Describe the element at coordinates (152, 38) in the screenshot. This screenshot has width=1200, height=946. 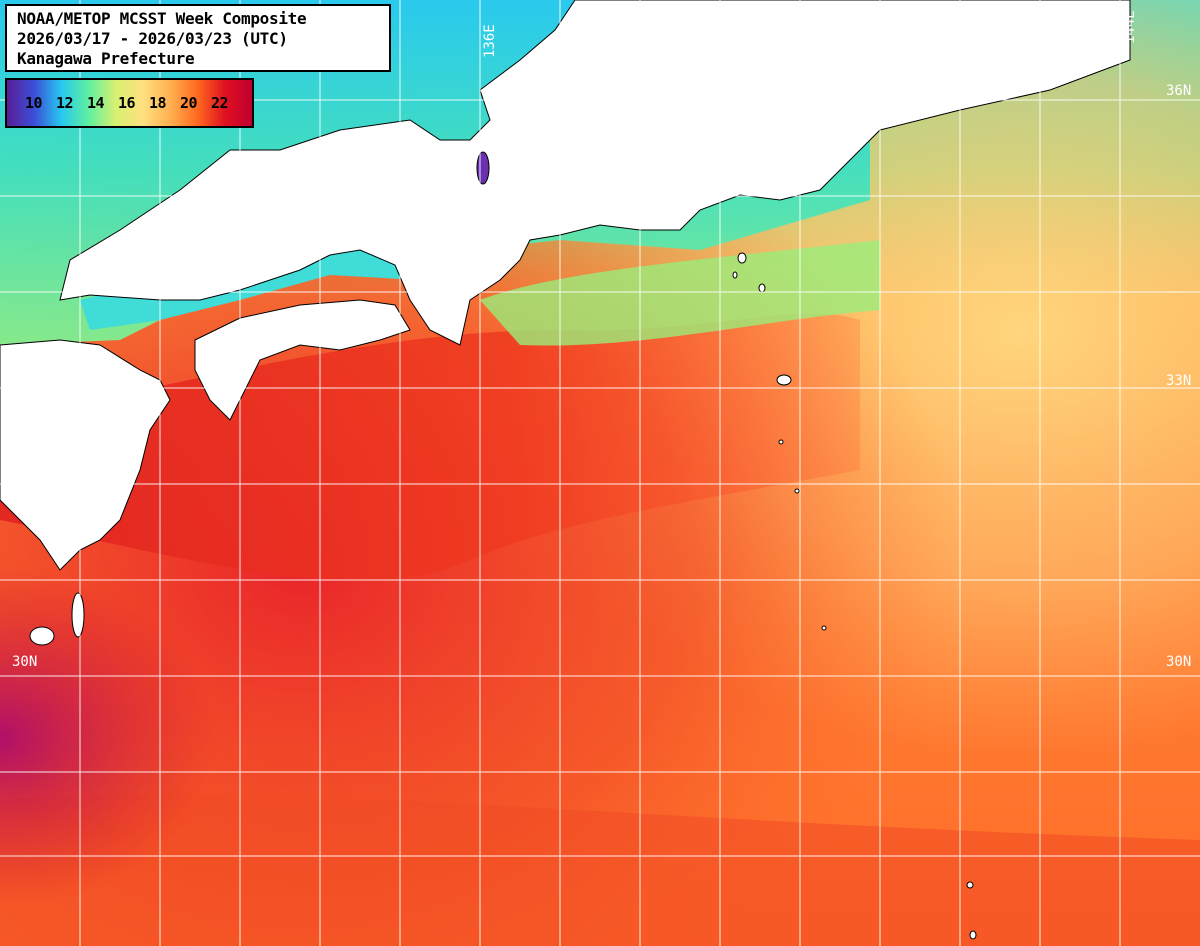
I see `title-date-range: 2026/03/17 - 2026/03/23 (UTC)` at that location.